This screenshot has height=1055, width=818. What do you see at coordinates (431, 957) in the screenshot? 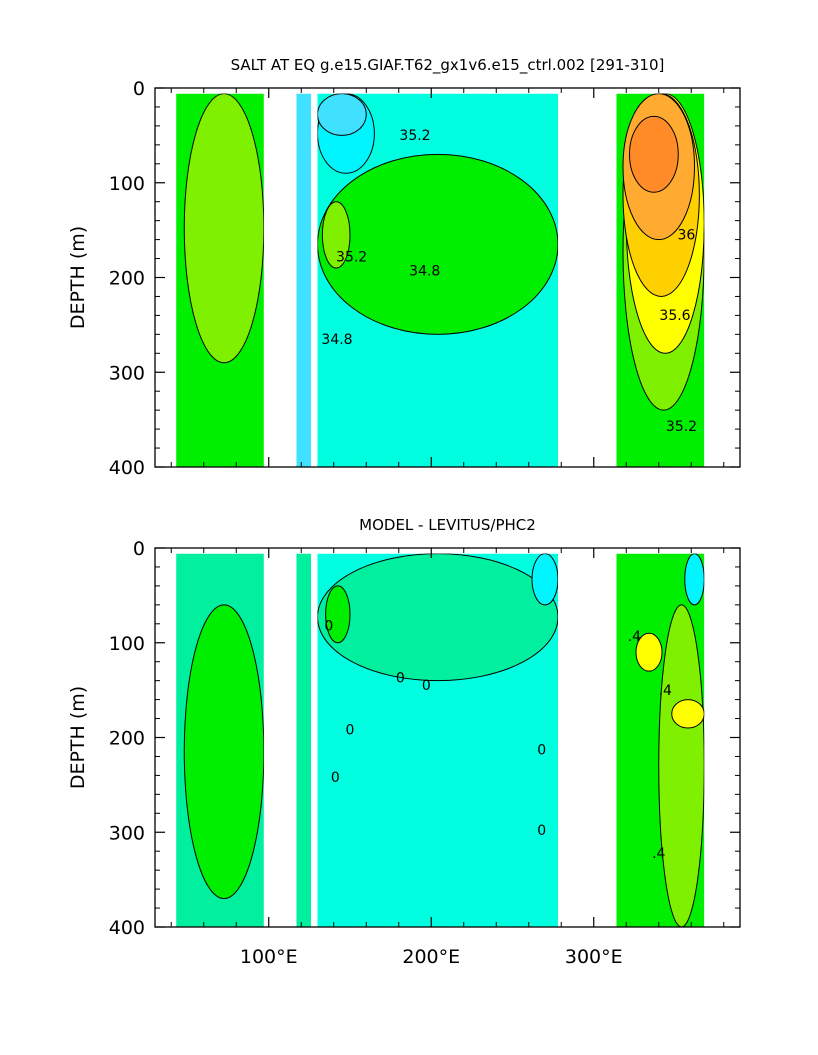
I see `x-tick-label: 200°E` at bounding box center [431, 957].